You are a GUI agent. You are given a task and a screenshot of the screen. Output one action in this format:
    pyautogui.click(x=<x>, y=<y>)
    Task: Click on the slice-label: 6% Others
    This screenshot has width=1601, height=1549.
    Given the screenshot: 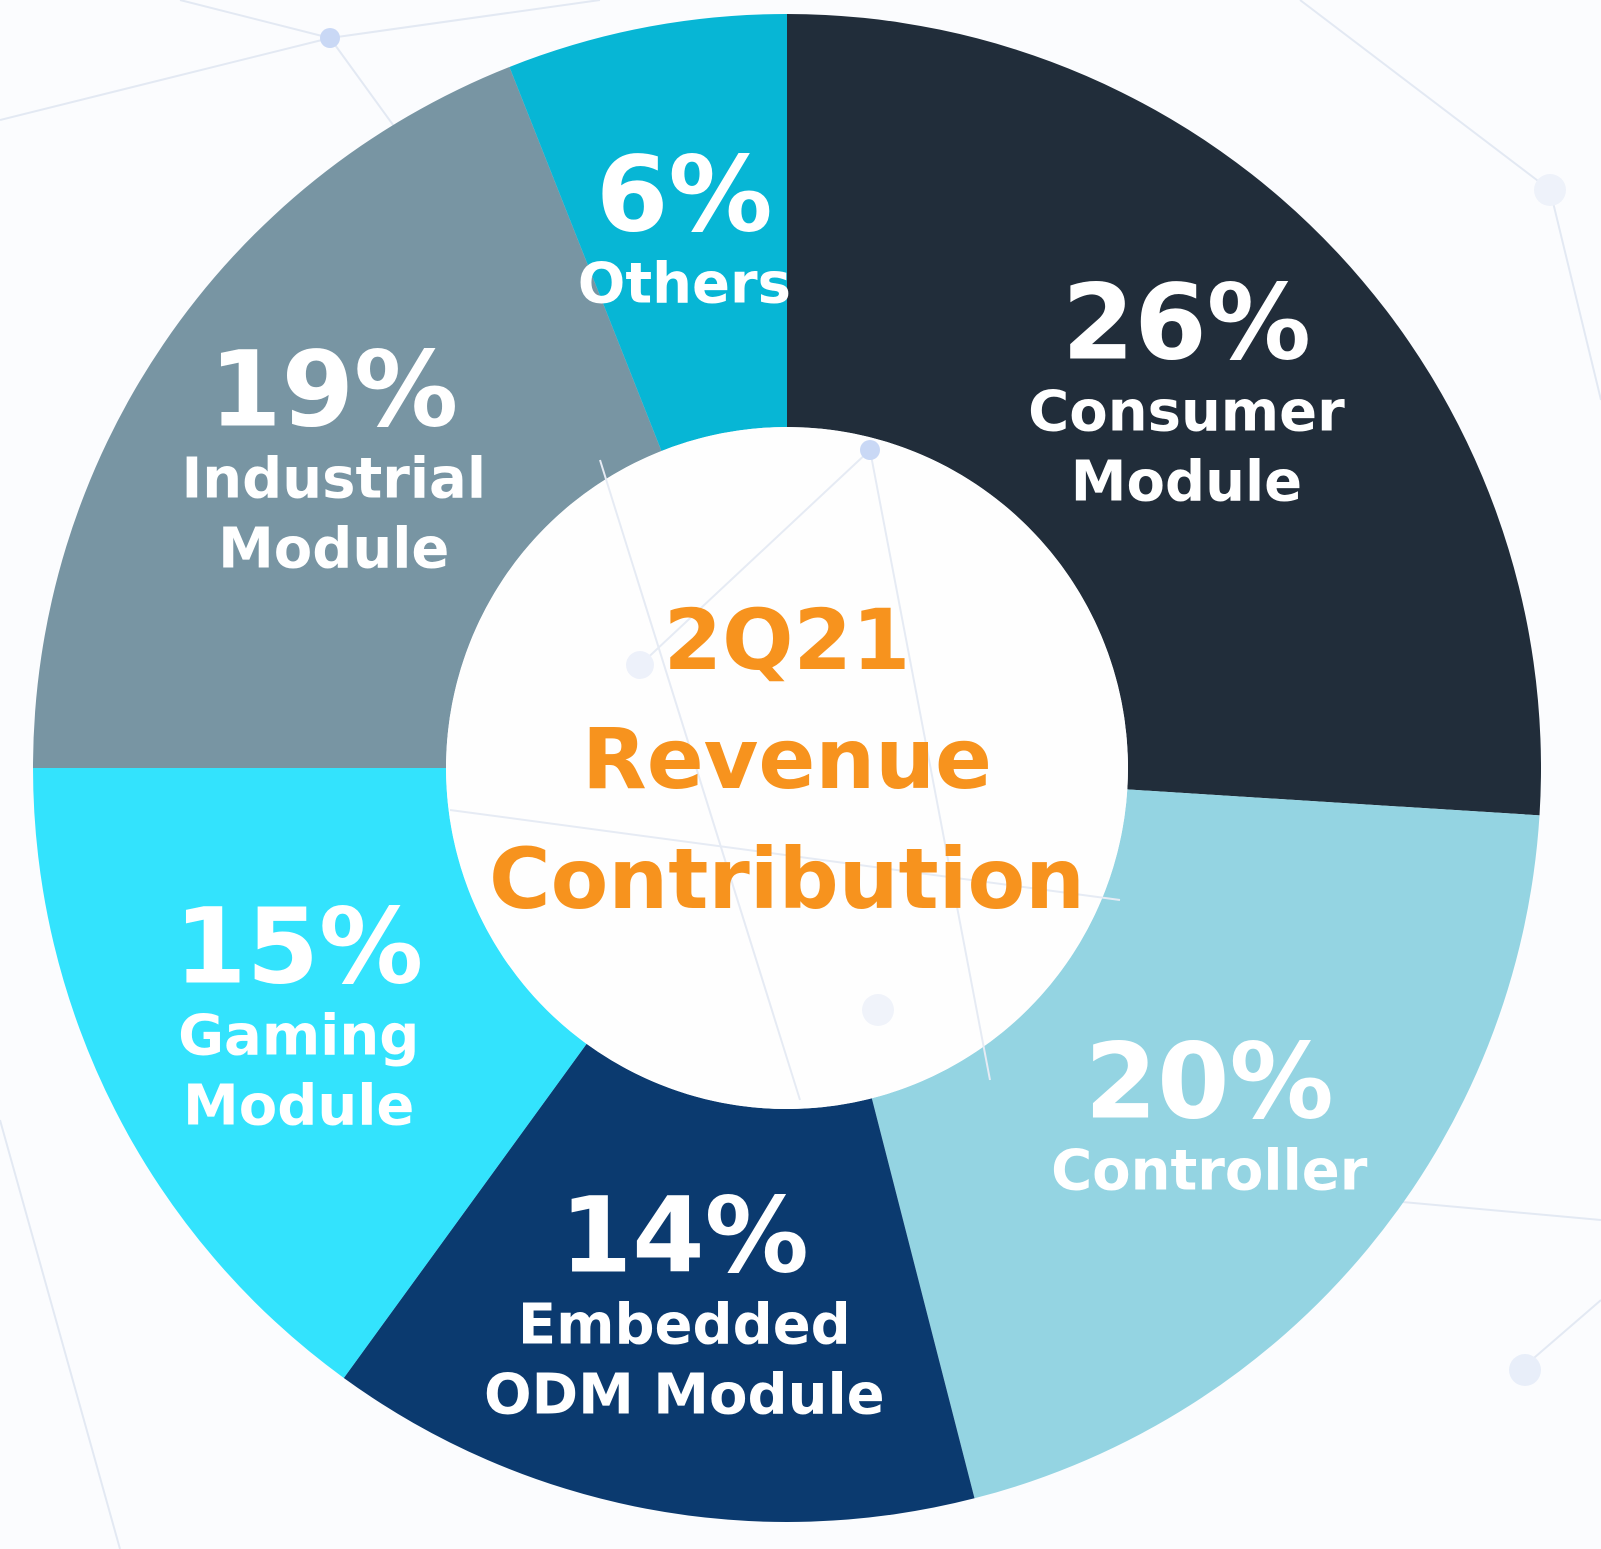 What is the action you would take?
    pyautogui.click(x=684, y=226)
    